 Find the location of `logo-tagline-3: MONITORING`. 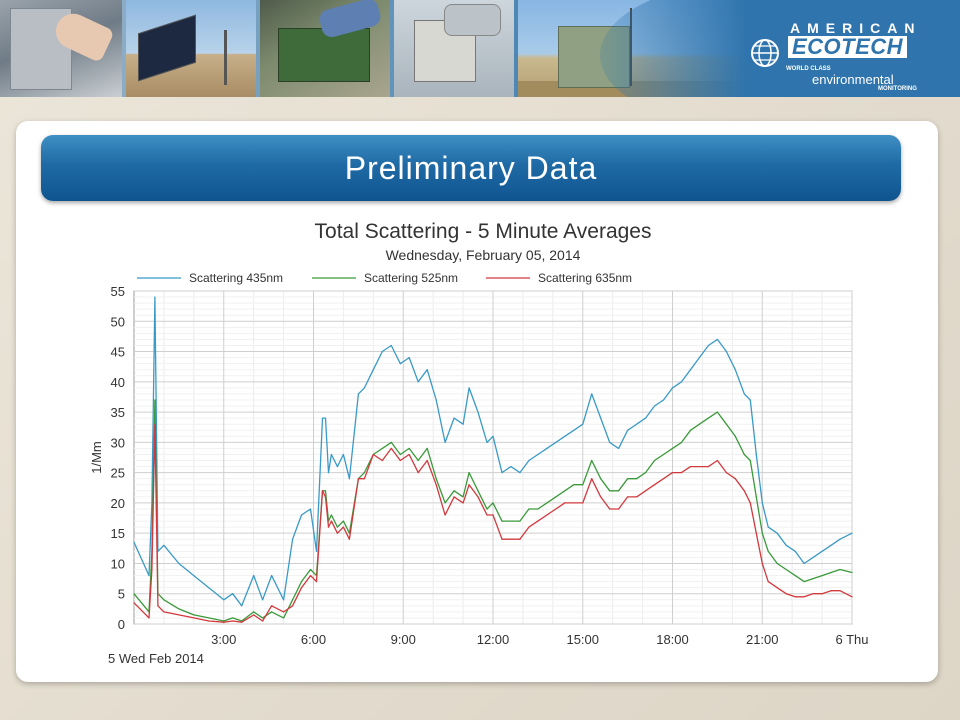

logo-tagline-3: MONITORING is located at coordinates (897, 89).